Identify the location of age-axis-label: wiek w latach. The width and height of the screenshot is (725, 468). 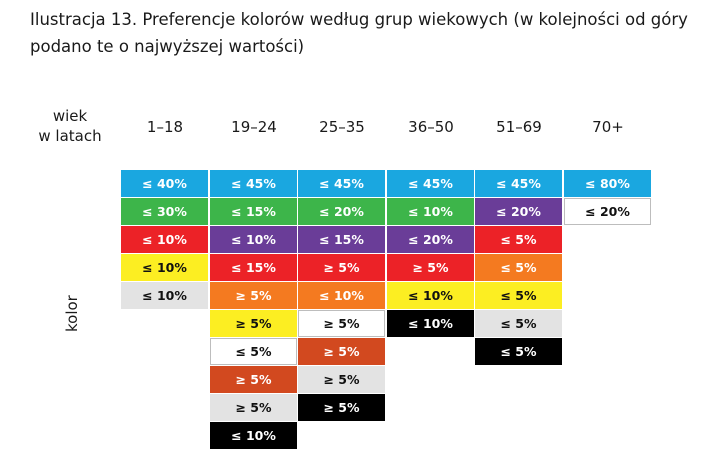
(70, 126).